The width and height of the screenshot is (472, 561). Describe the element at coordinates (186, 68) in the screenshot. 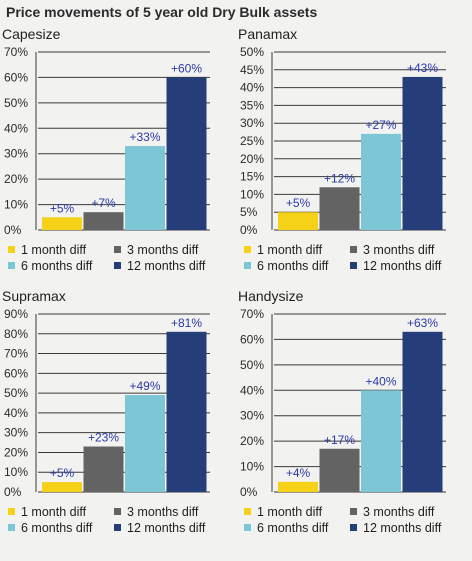

I see `data-label: +60%` at that location.